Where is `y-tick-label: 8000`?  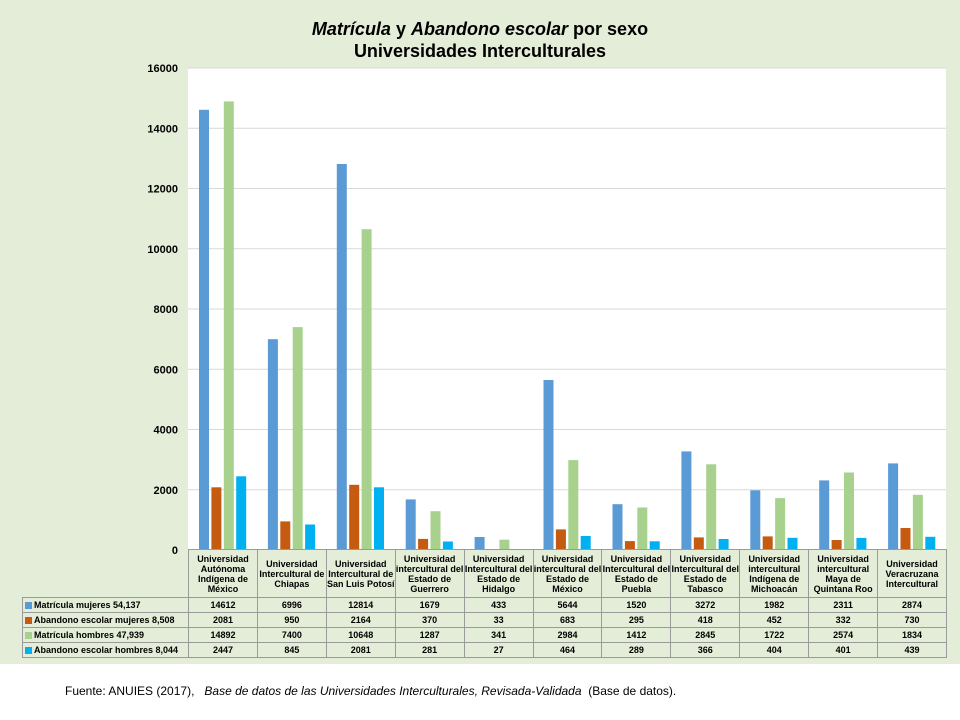 y-tick-label: 8000 is located at coordinates (166, 310).